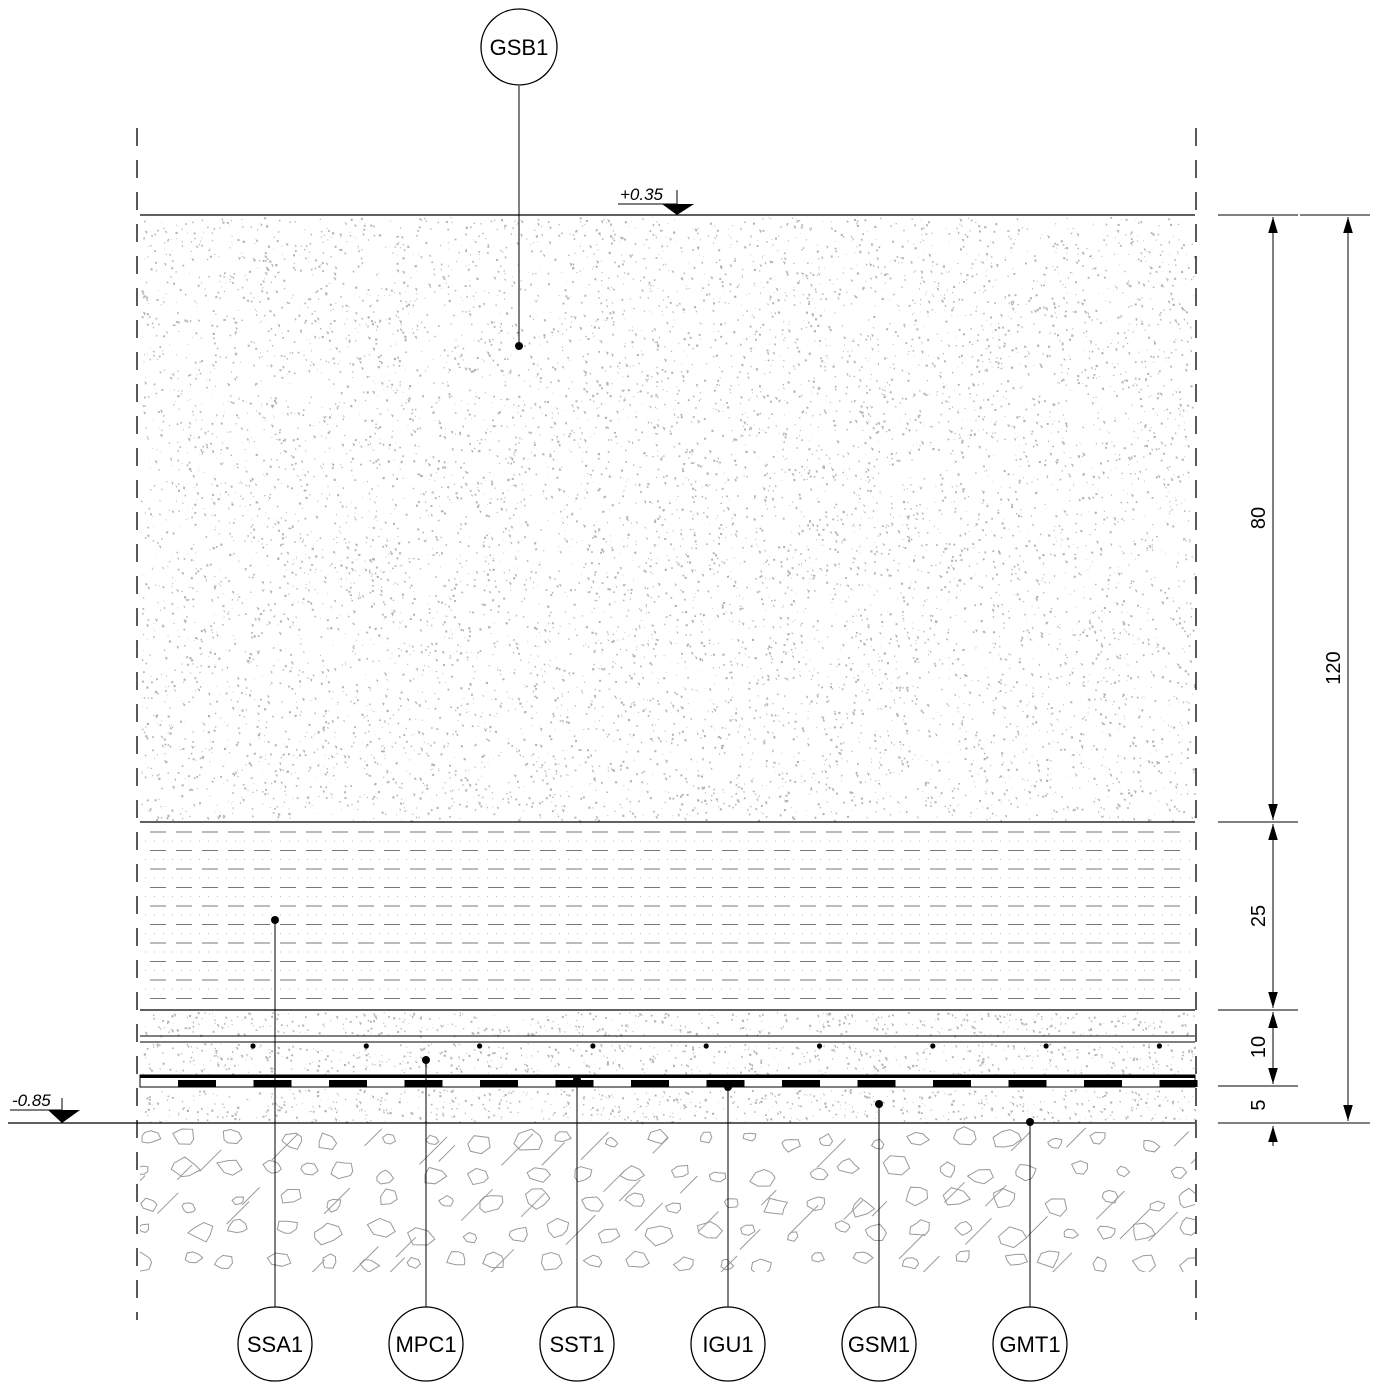 This screenshot has width=1380, height=1383. Describe the element at coordinates (642, 194) in the screenshot. I see `level-top-text: +0.35` at that location.